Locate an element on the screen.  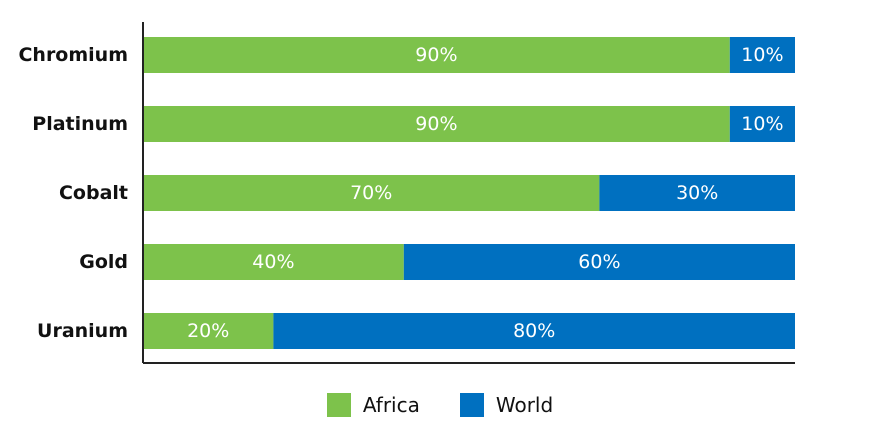
category-label-chromium: Chromium is located at coordinates (73, 55).